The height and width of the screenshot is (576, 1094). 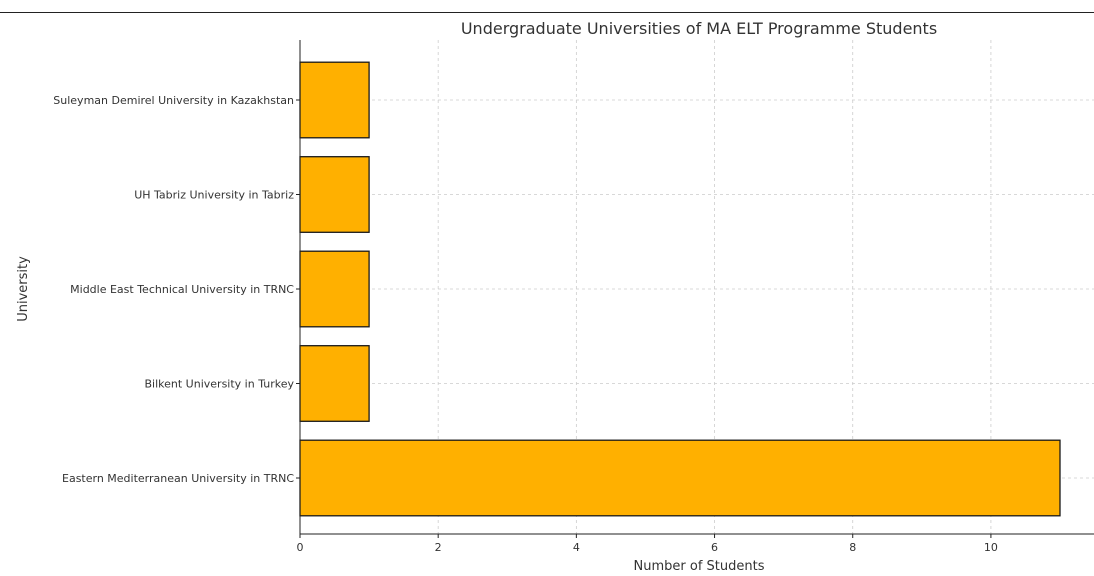 I want to click on y-tick-label-1: Bilkent University in Turkey, so click(x=220, y=384).